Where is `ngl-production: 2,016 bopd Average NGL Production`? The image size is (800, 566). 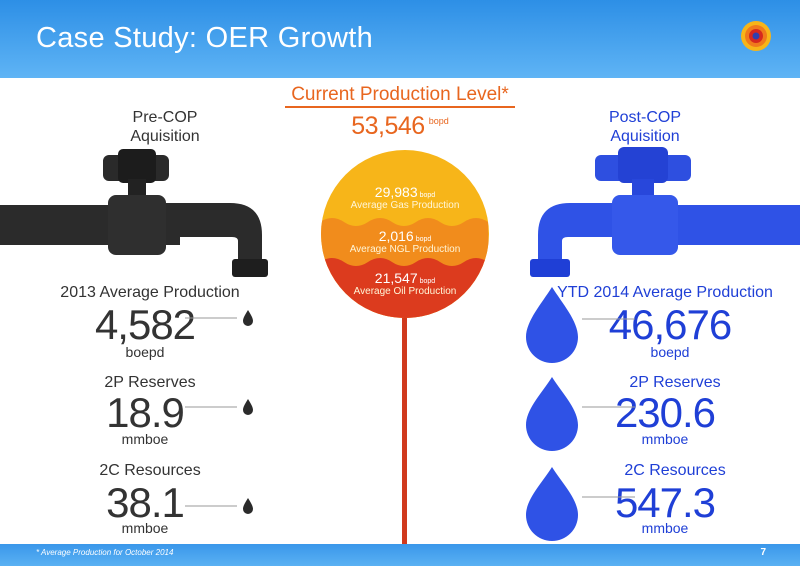
ngl-production: 2,016 bopd Average NGL Production is located at coordinates (405, 241).